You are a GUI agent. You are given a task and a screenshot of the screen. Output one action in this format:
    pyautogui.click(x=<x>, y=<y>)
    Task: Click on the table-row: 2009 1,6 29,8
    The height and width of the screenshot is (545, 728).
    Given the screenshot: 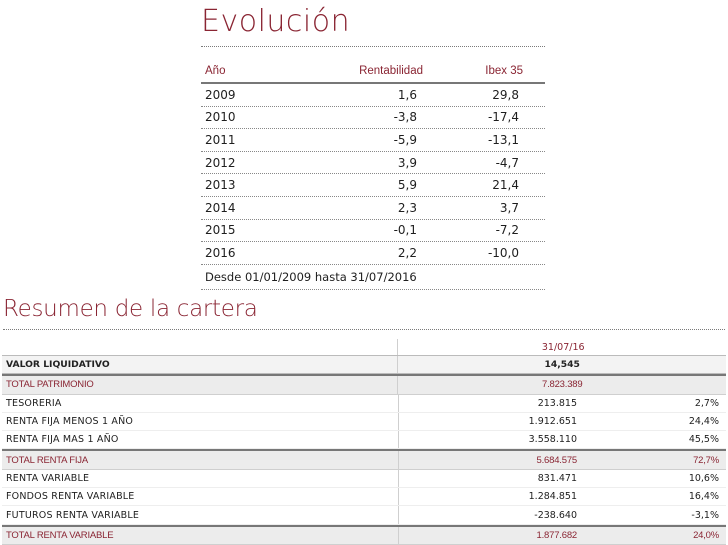 What is the action you would take?
    pyautogui.click(x=373, y=95)
    